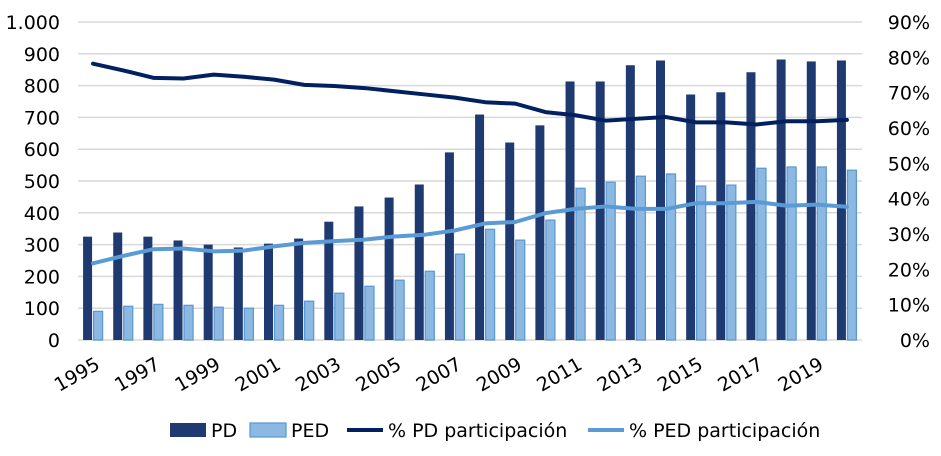 Image resolution: width=941 pixels, height=456 pixels. I want to click on bar-ped-2011, so click(580, 264).